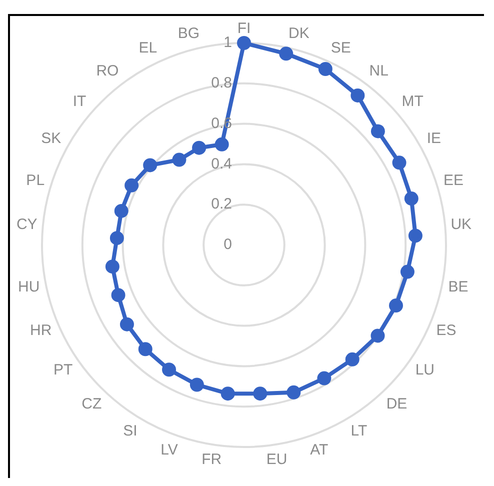  What do you see at coordinates (359, 431) in the screenshot?
I see `spoke-label: LT` at bounding box center [359, 431].